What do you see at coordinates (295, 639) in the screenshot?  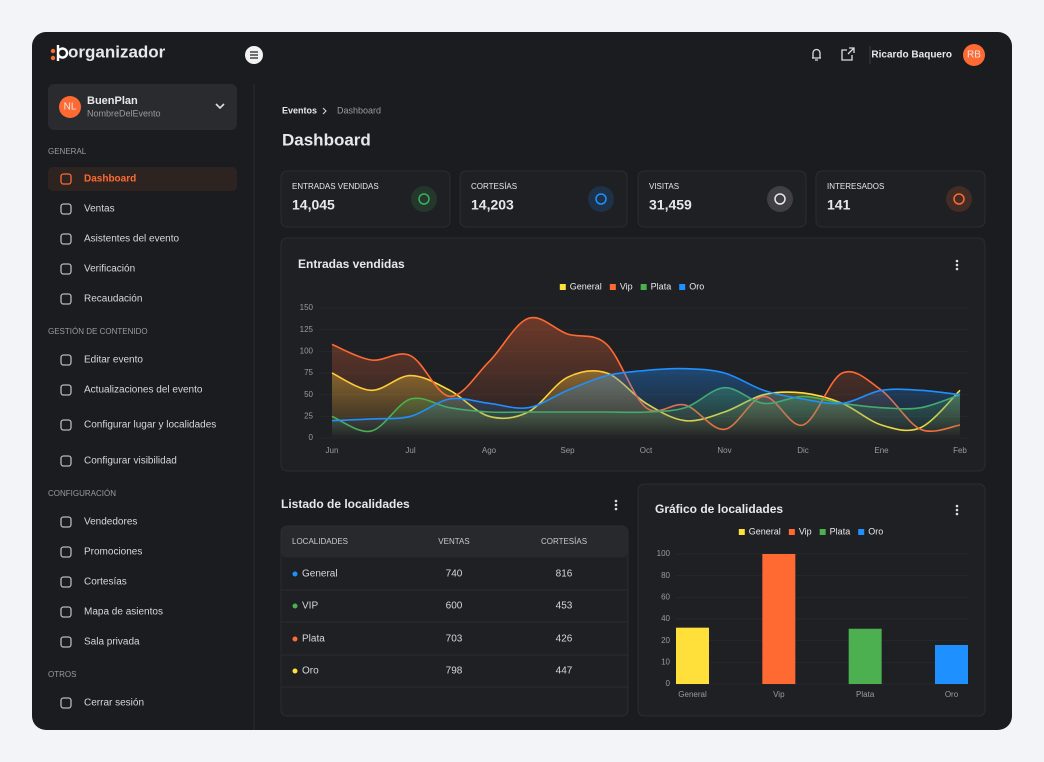 I see `row-dot` at bounding box center [295, 639].